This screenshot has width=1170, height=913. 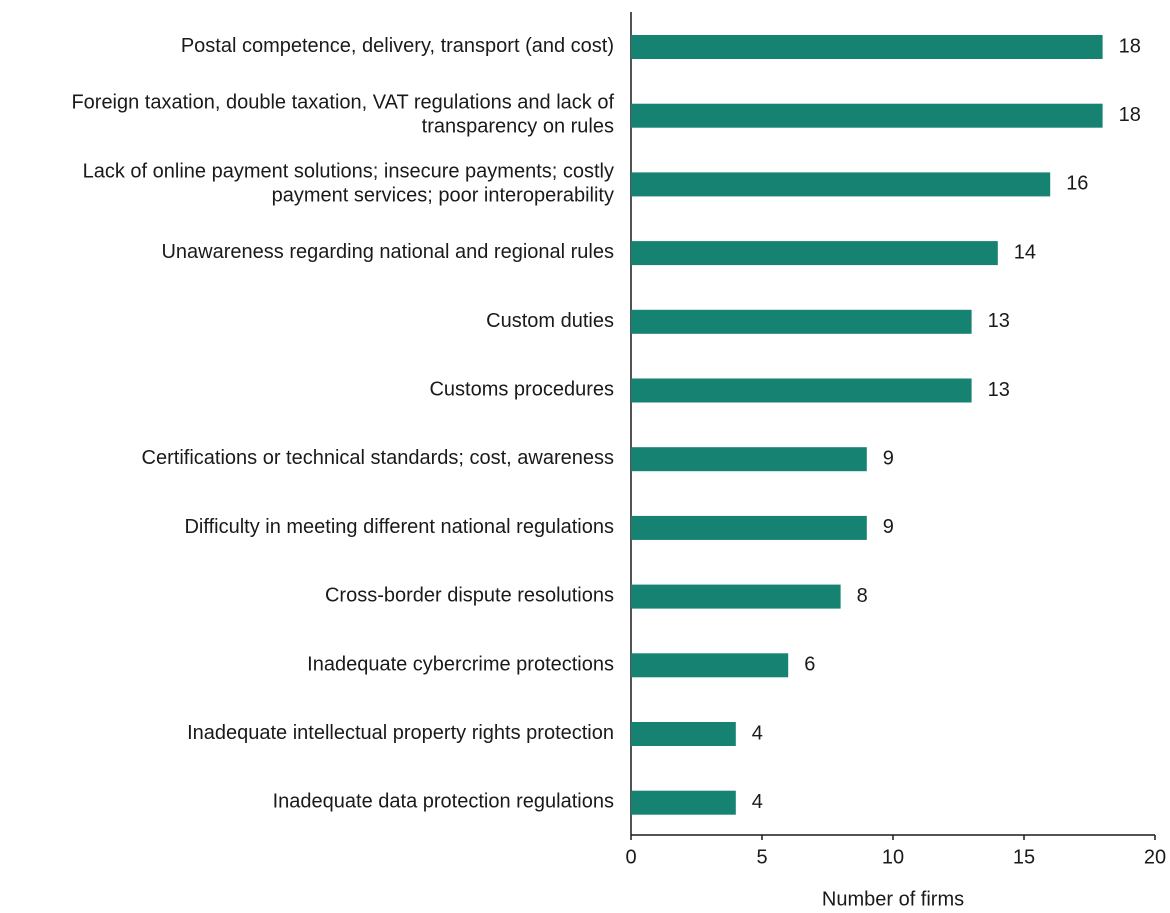 I want to click on y-tick-label: Inadequate cybercrime protections, so click(x=460, y=665).